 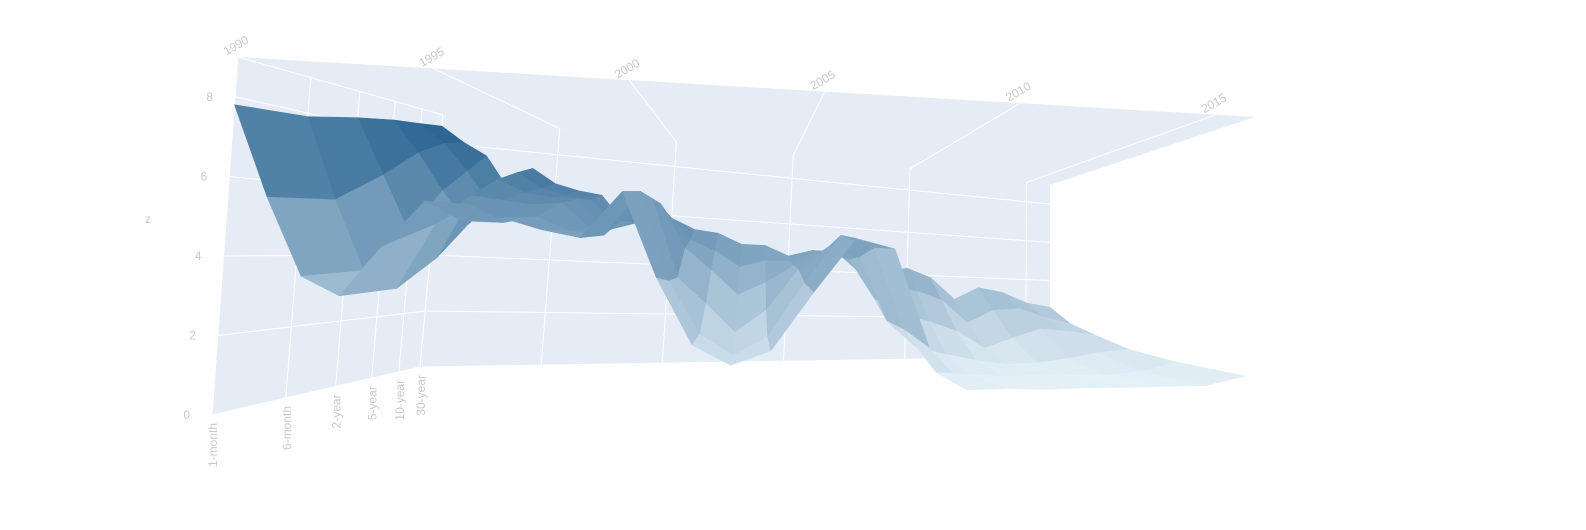 I want to click on y-tick-label: 10-year, so click(x=400, y=400).